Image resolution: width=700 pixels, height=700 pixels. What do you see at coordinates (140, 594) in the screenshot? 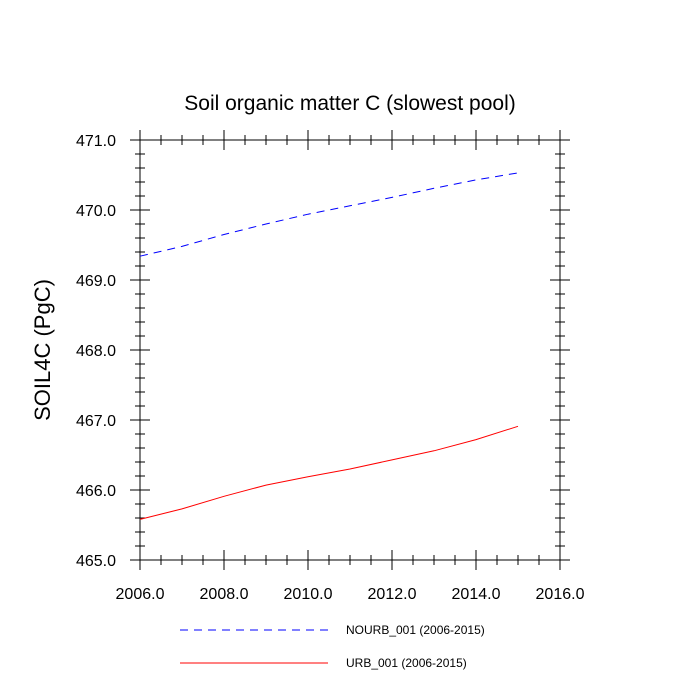
I see `x-tick-label: 2006.0` at bounding box center [140, 594].